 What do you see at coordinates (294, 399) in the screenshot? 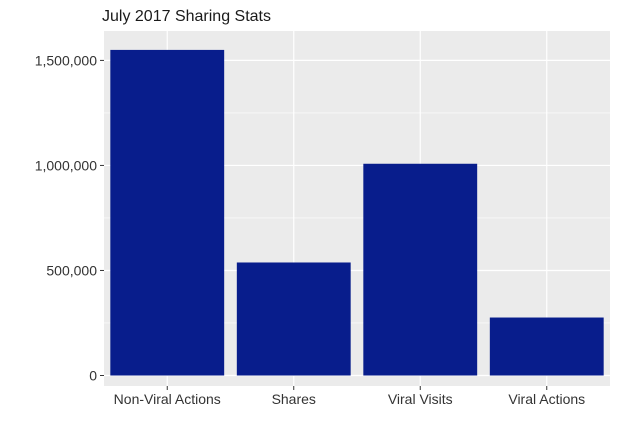
I see `x-tick-label: Shares` at bounding box center [294, 399].